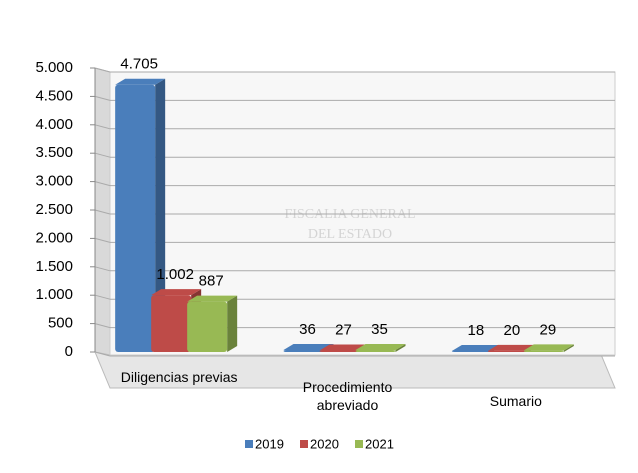  I want to click on y-tick-label: 2.000, so click(54, 237).